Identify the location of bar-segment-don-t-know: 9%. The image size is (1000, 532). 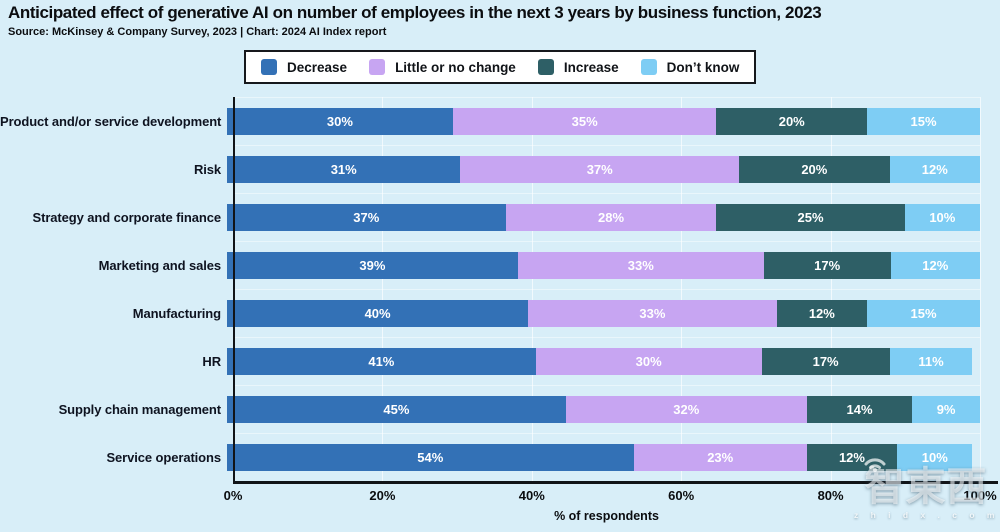
(946, 409).